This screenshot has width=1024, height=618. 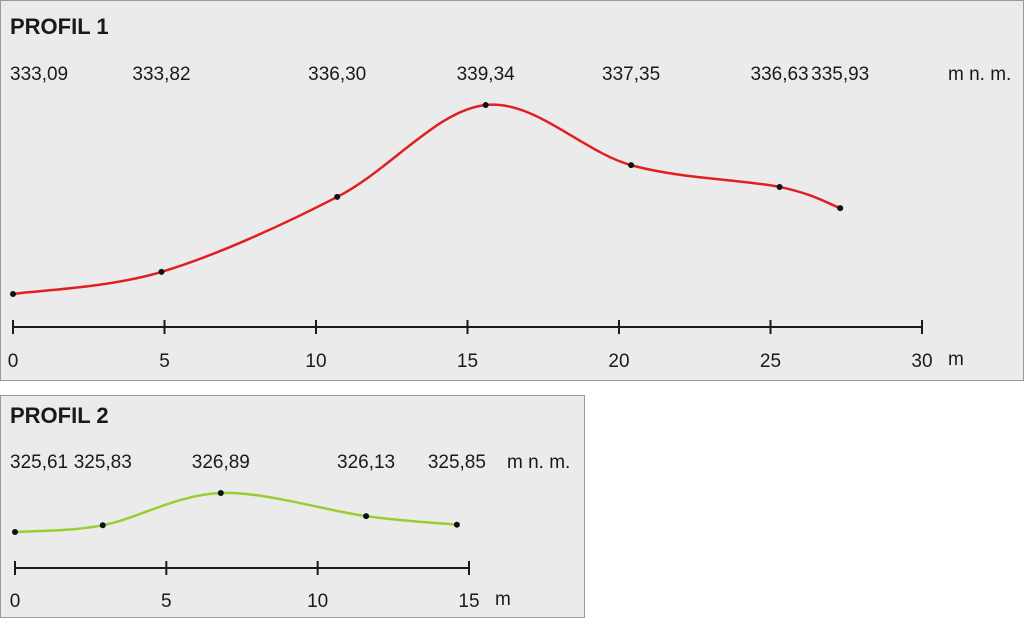 I want to click on elevation-label: 326,13, so click(x=366, y=462).